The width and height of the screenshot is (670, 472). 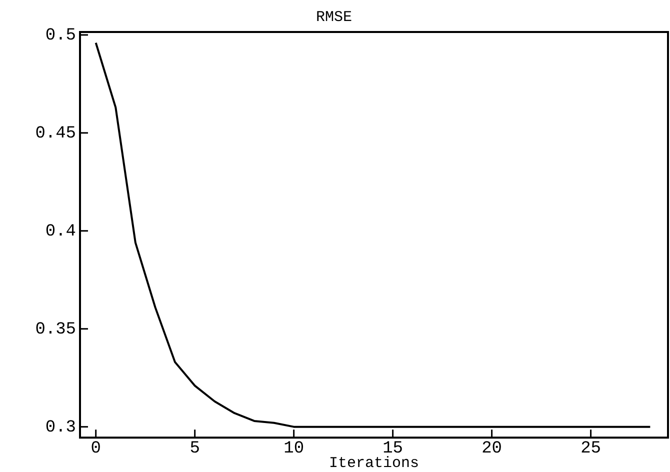 I want to click on chart-title: RMSE, so click(x=334, y=17).